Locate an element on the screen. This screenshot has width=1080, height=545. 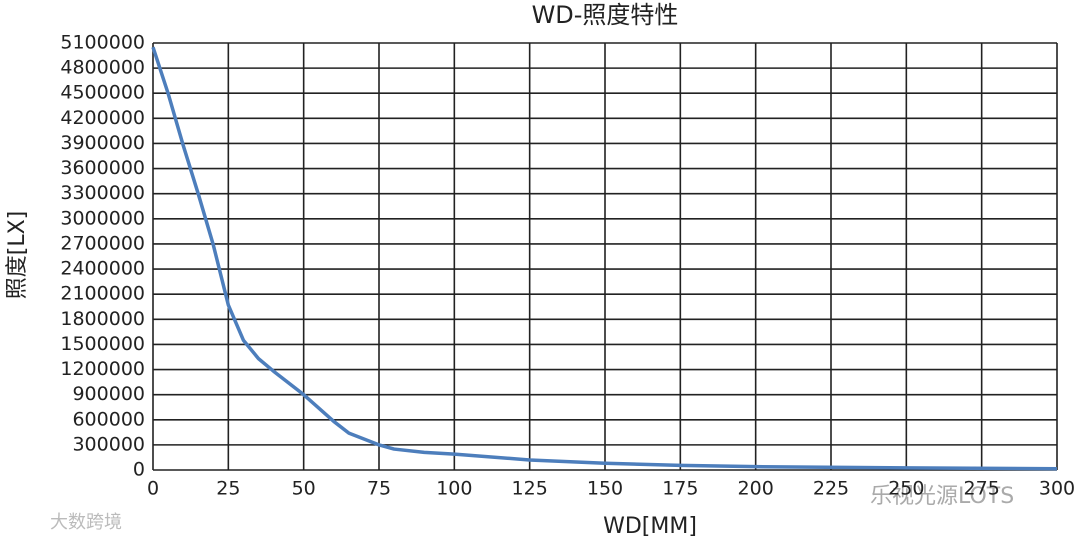
y-tick-label: 1800000 is located at coordinates (102, 319).